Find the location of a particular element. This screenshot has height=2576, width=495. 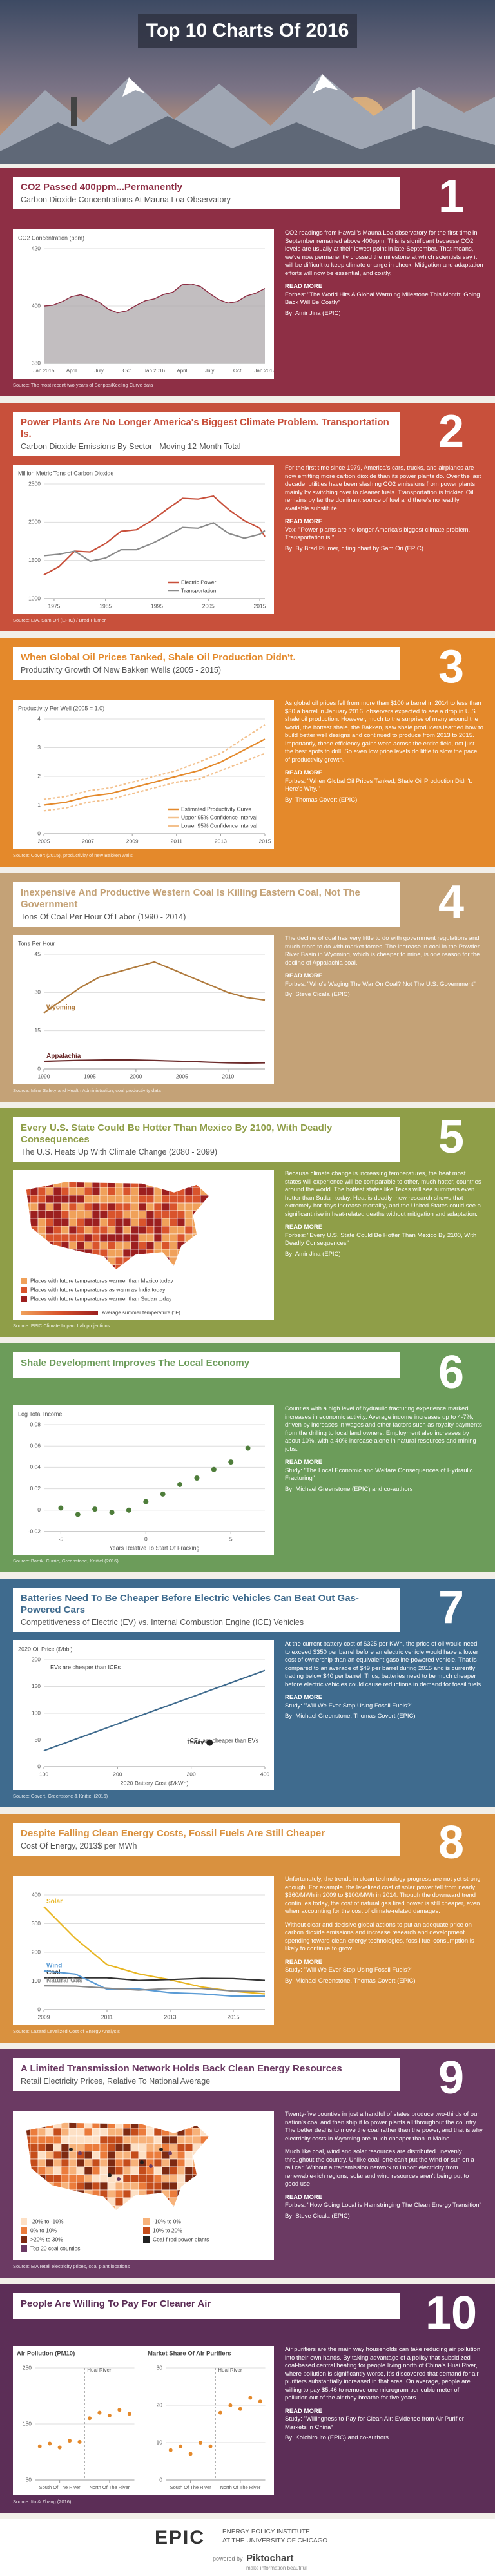

section-number: 6 is located at coordinates (451, 1372).